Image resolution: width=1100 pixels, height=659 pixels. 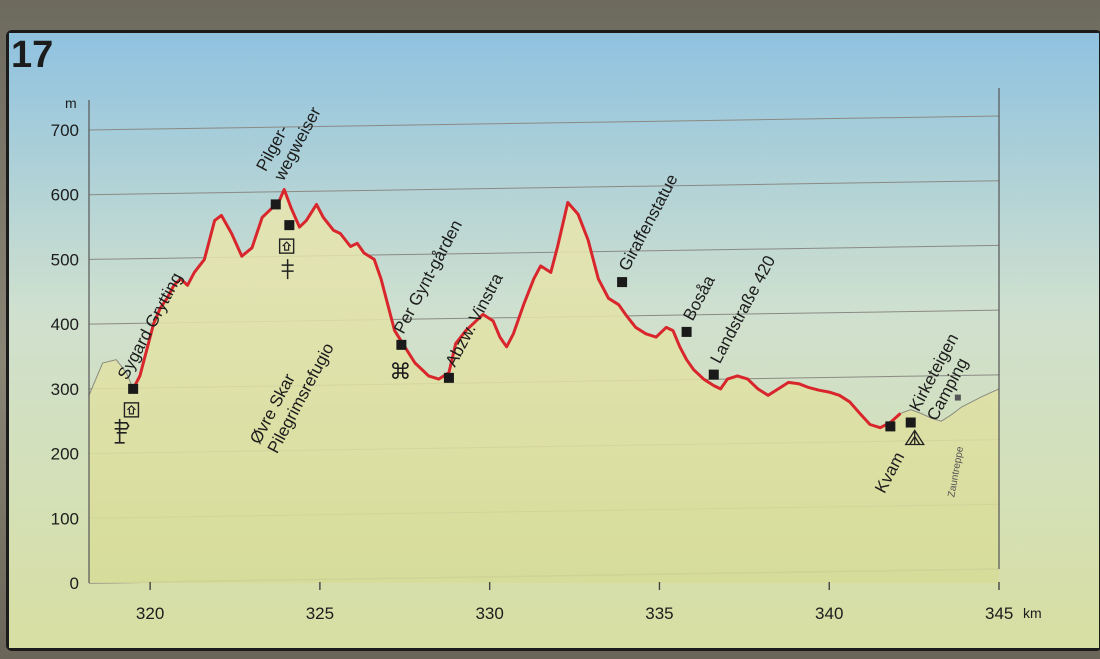 I want to click on sight-icon-glyph: ⌘, so click(x=400, y=371).